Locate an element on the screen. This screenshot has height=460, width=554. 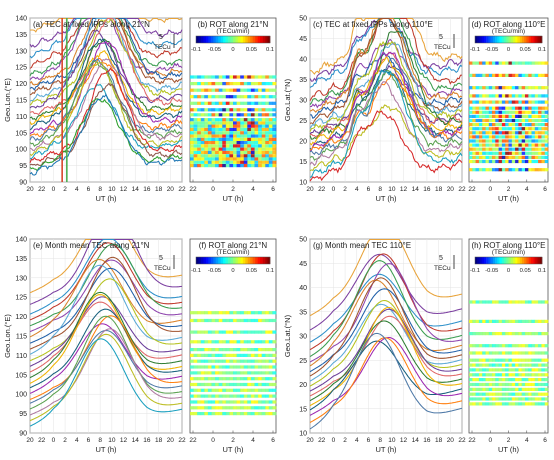
colorbar-tick-label: 0 is located at coordinates (232, 50).